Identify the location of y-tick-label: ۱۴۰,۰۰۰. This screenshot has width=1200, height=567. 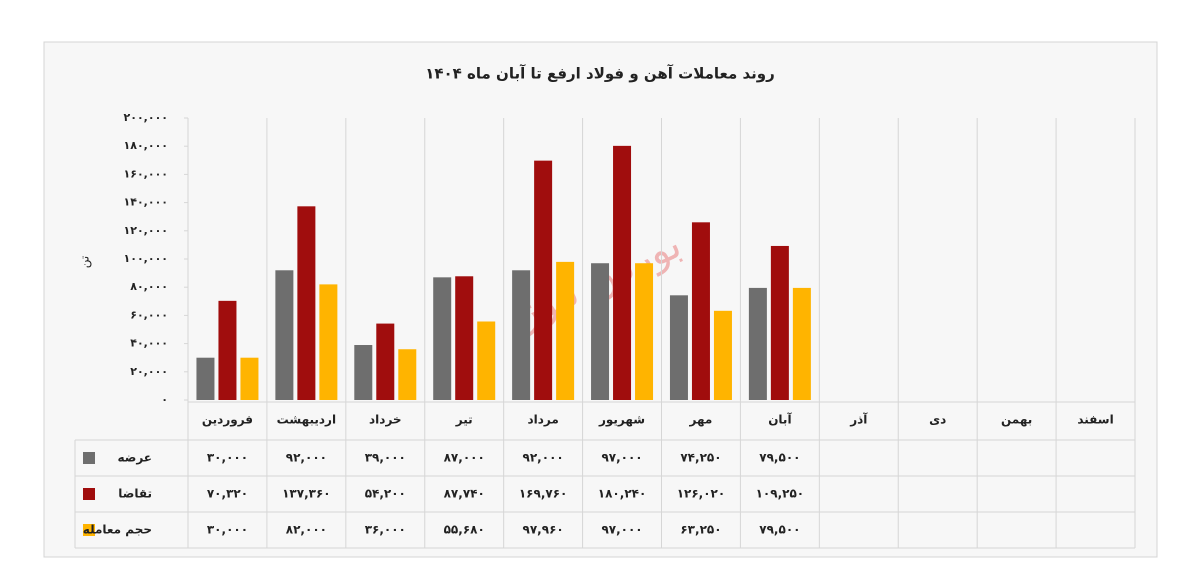
(146, 202).